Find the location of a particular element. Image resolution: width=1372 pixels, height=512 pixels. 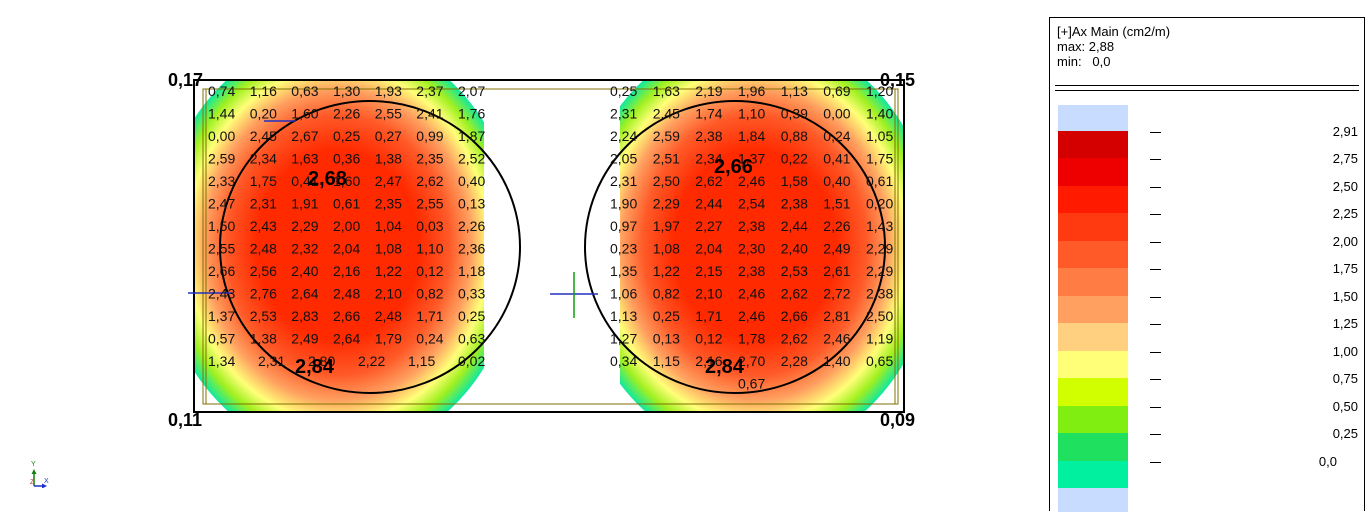

left-value-label: 0,41 is located at coordinates (304, 181).